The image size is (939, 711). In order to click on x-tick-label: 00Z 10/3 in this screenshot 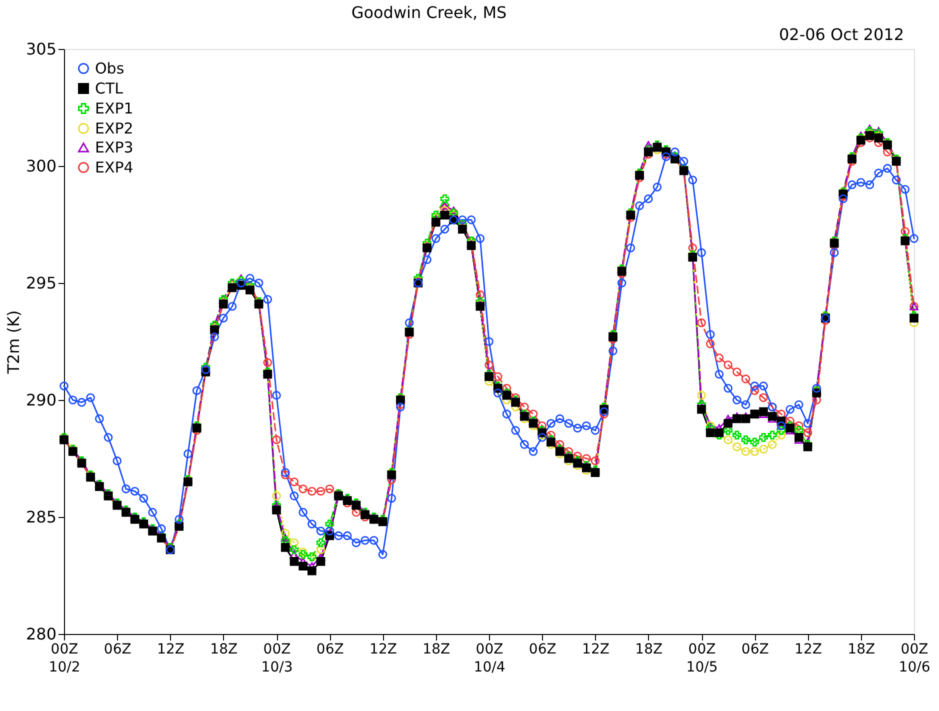, I will do `click(277, 659)`.